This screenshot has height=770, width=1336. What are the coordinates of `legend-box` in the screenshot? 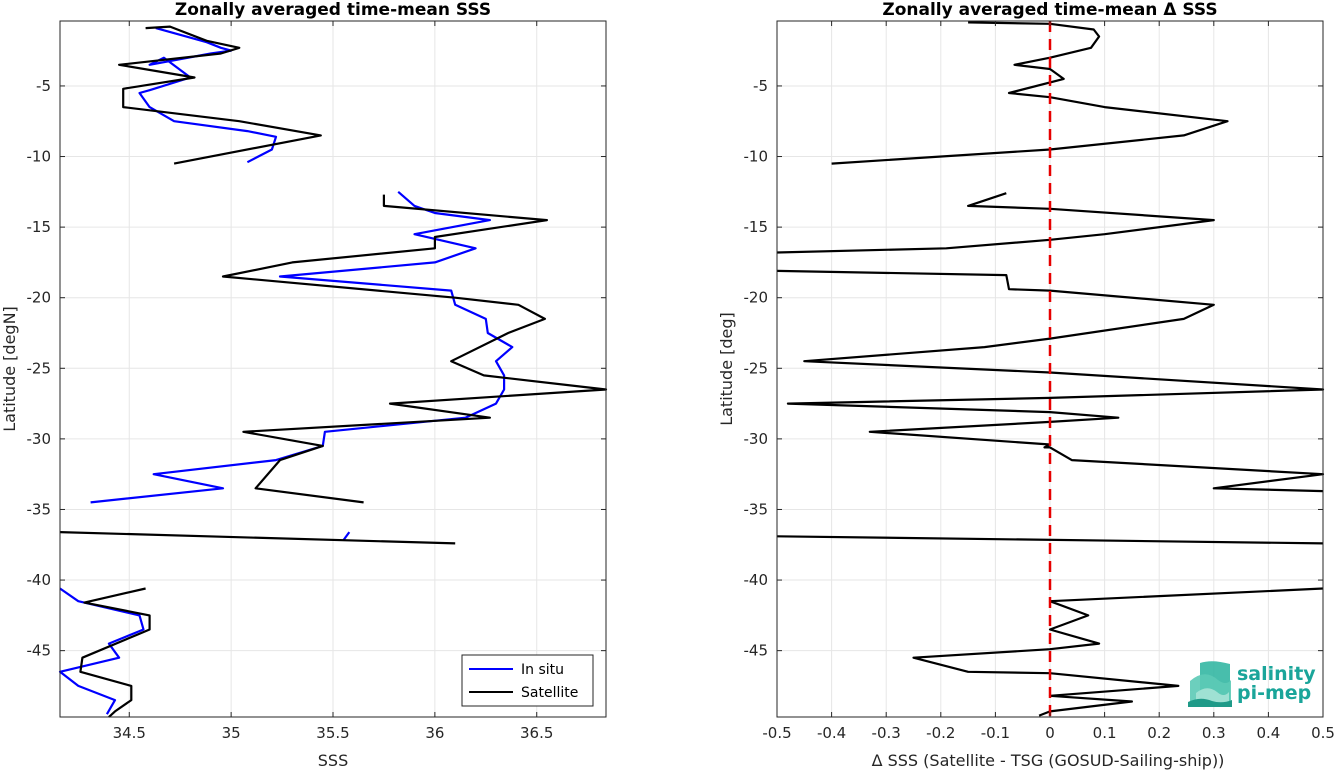 It's located at (527, 680).